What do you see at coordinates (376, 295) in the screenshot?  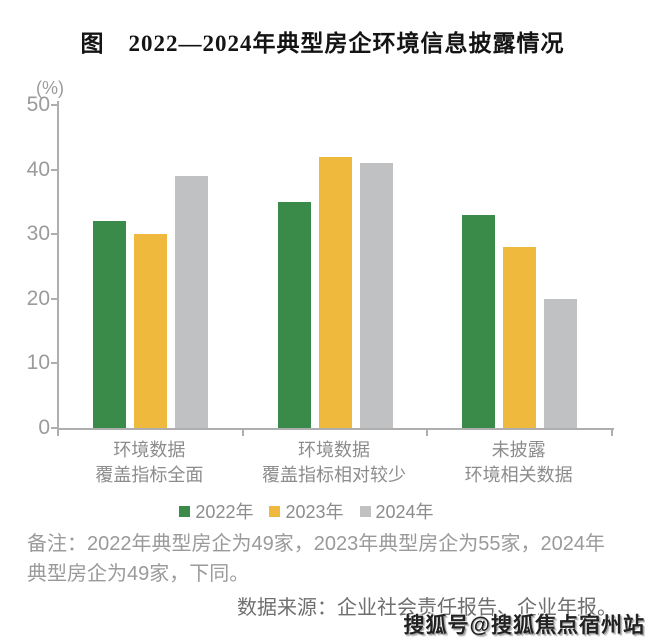 I see `bar-2024年-group2` at bounding box center [376, 295].